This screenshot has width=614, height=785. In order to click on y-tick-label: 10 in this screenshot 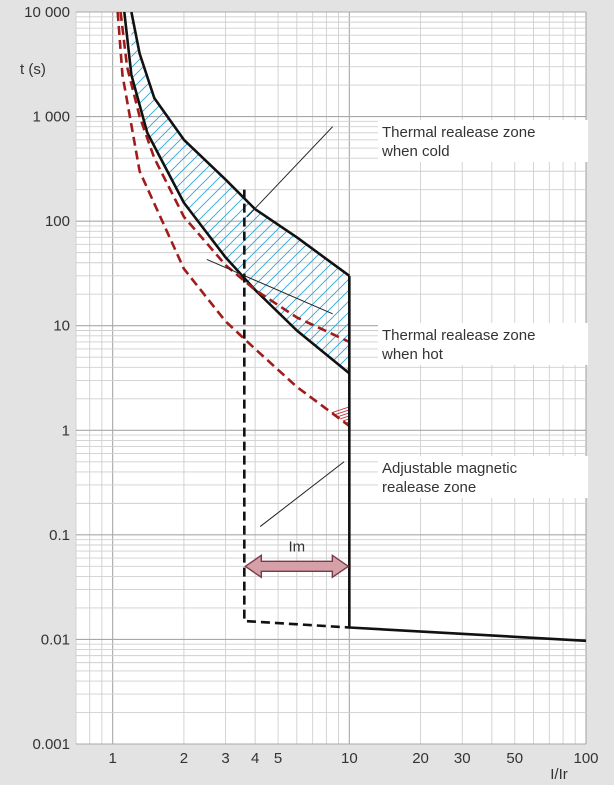, I will do `click(61, 326)`.